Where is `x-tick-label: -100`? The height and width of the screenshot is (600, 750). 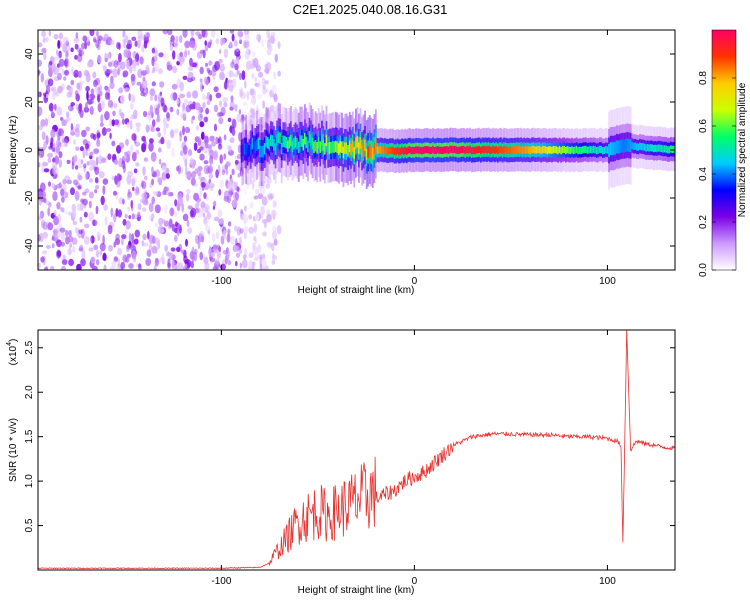 x-tick-label: -100 is located at coordinates (221, 581).